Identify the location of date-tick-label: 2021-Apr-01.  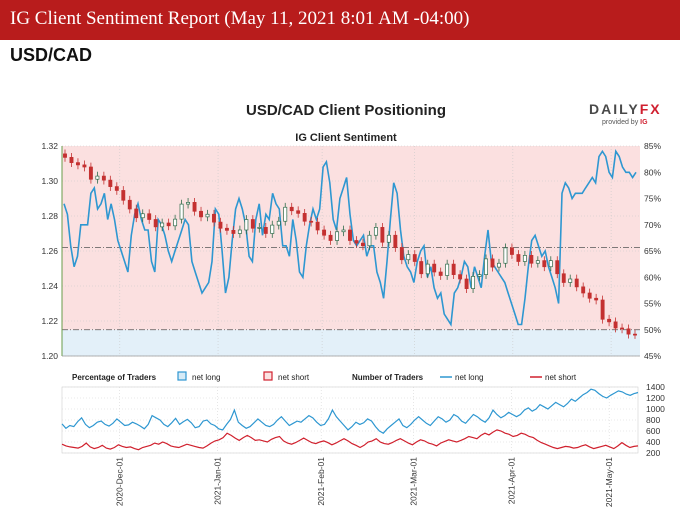
(511, 481).